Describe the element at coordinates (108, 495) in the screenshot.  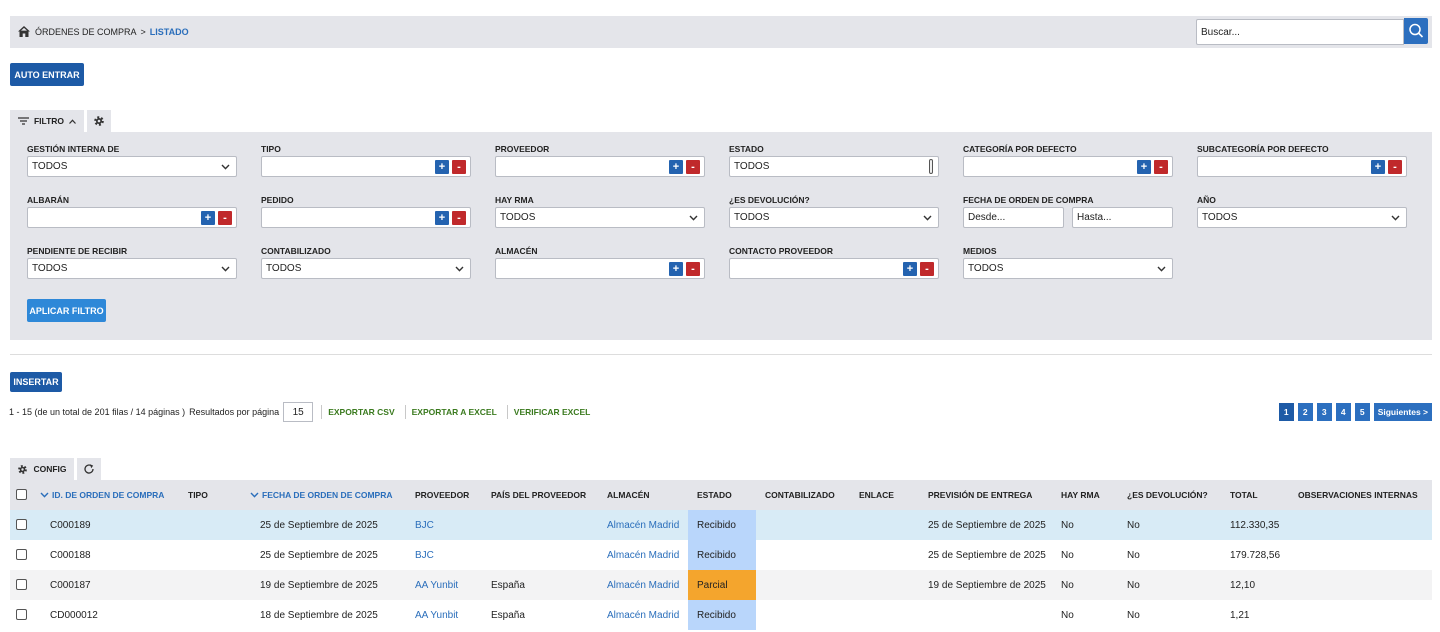
I see `column-label: ID. DE ORDEN DE COMPRA` at that location.